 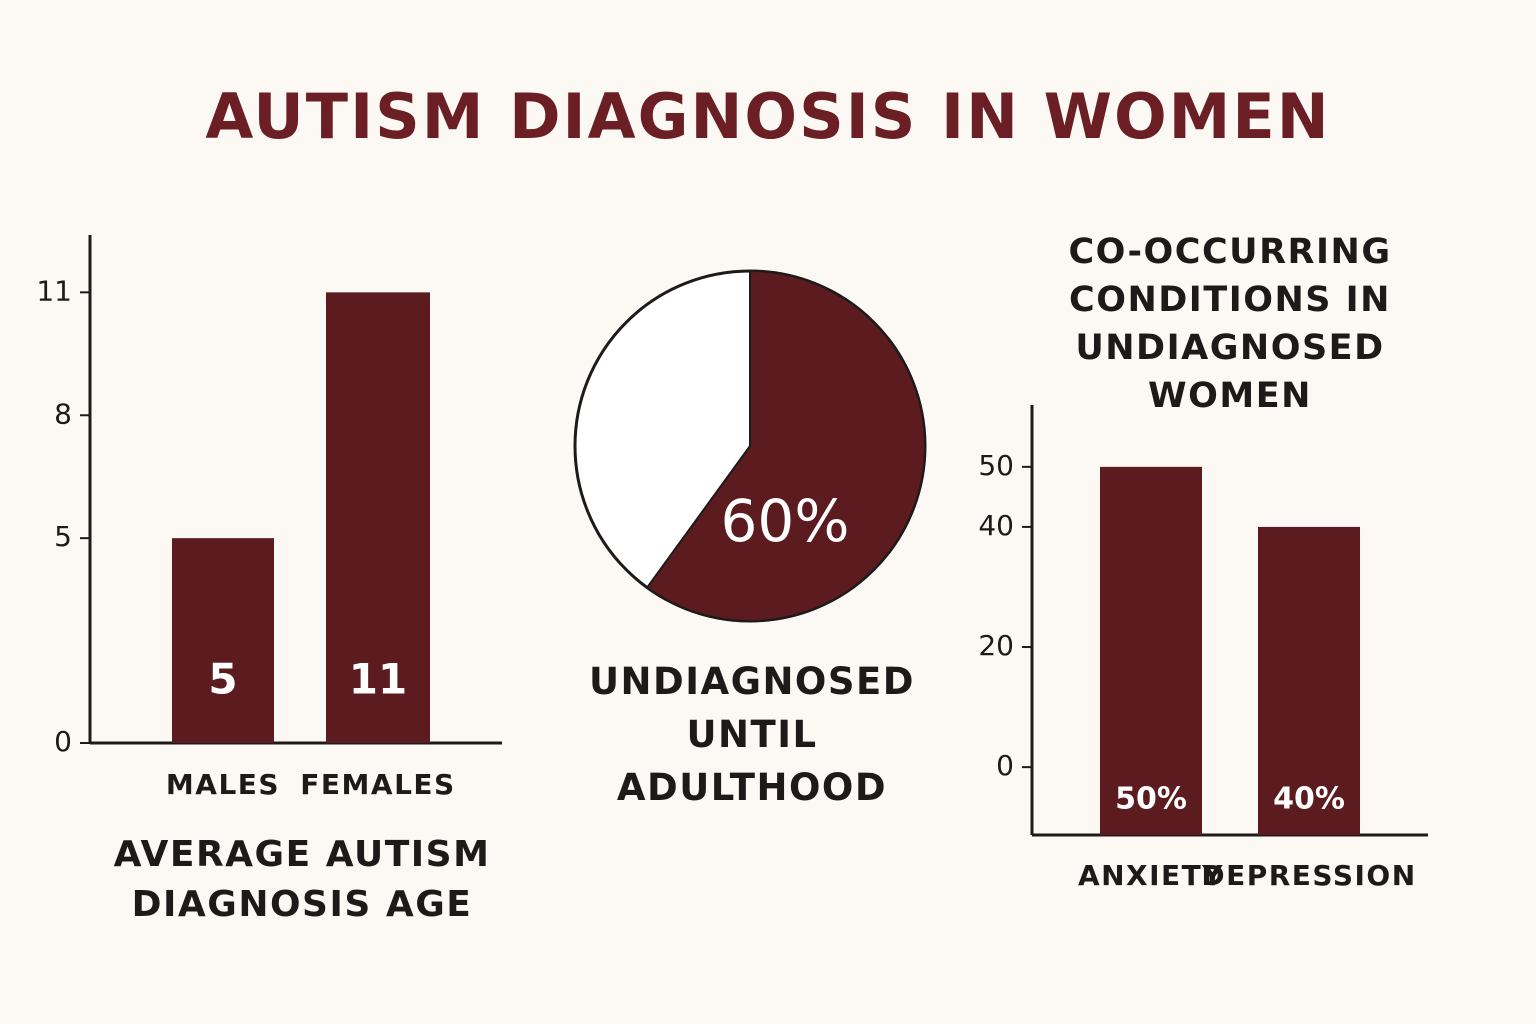 I want to click on y-tick-label: 40, so click(x=996, y=525).